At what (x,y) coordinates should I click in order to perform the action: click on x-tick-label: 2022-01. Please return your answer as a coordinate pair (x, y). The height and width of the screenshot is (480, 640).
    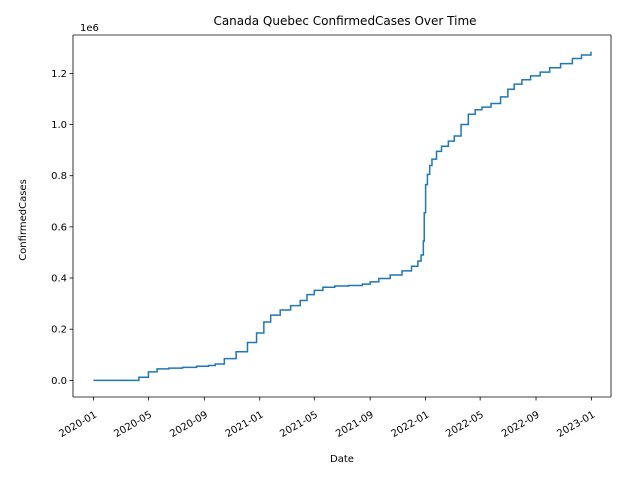
    Looking at the image, I should click on (411, 425).